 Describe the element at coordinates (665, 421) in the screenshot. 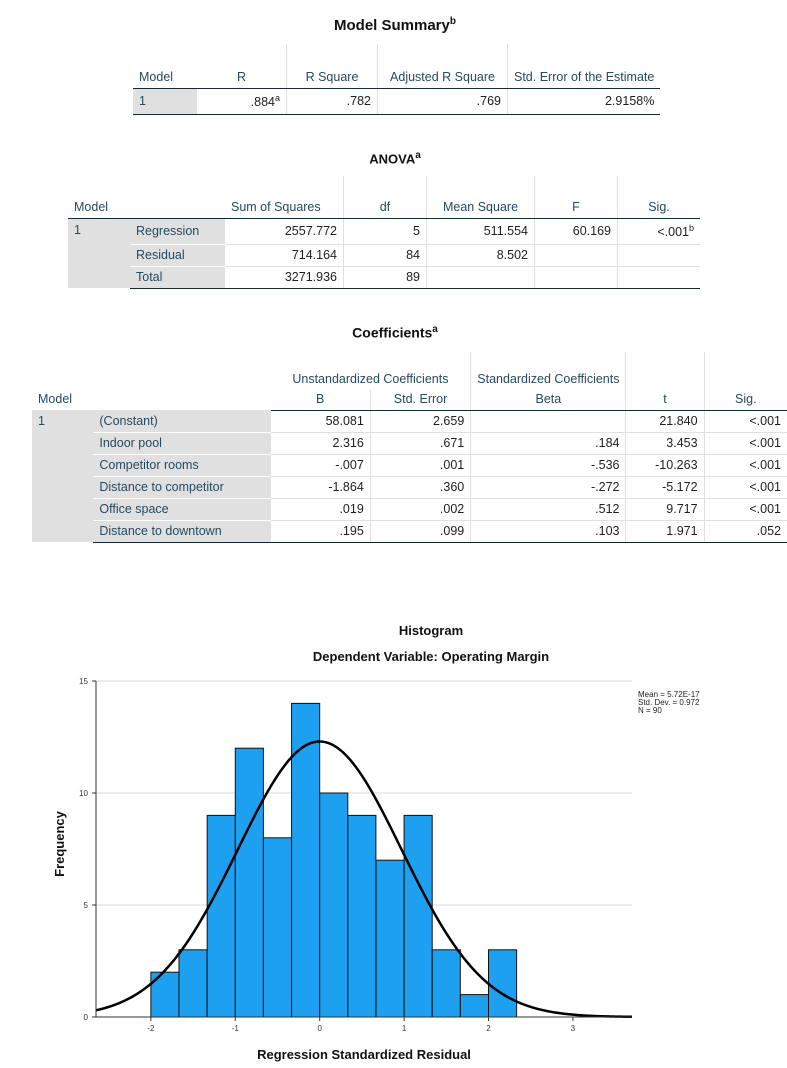

I see `coef-t: 21.840` at that location.